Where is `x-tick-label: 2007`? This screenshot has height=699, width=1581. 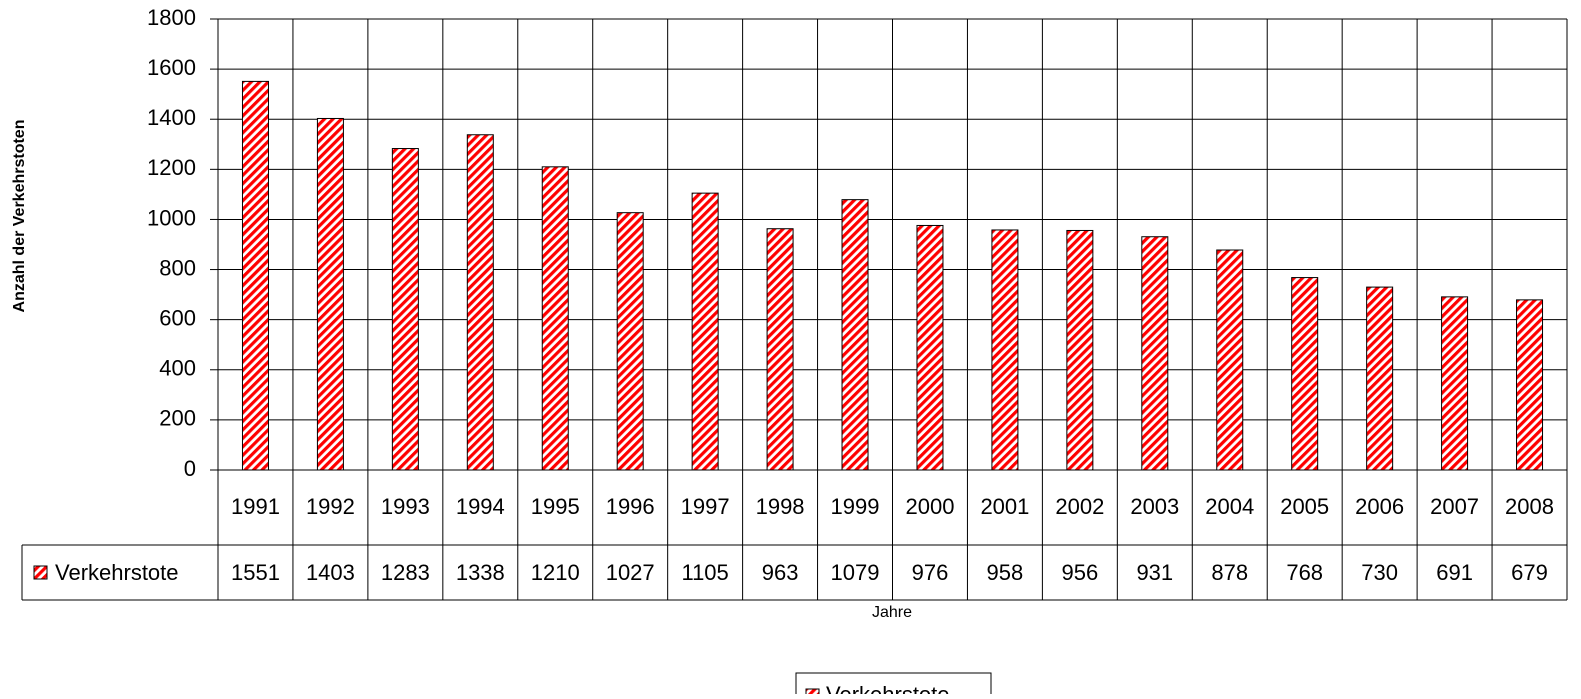 x-tick-label: 2007 is located at coordinates (1454, 506).